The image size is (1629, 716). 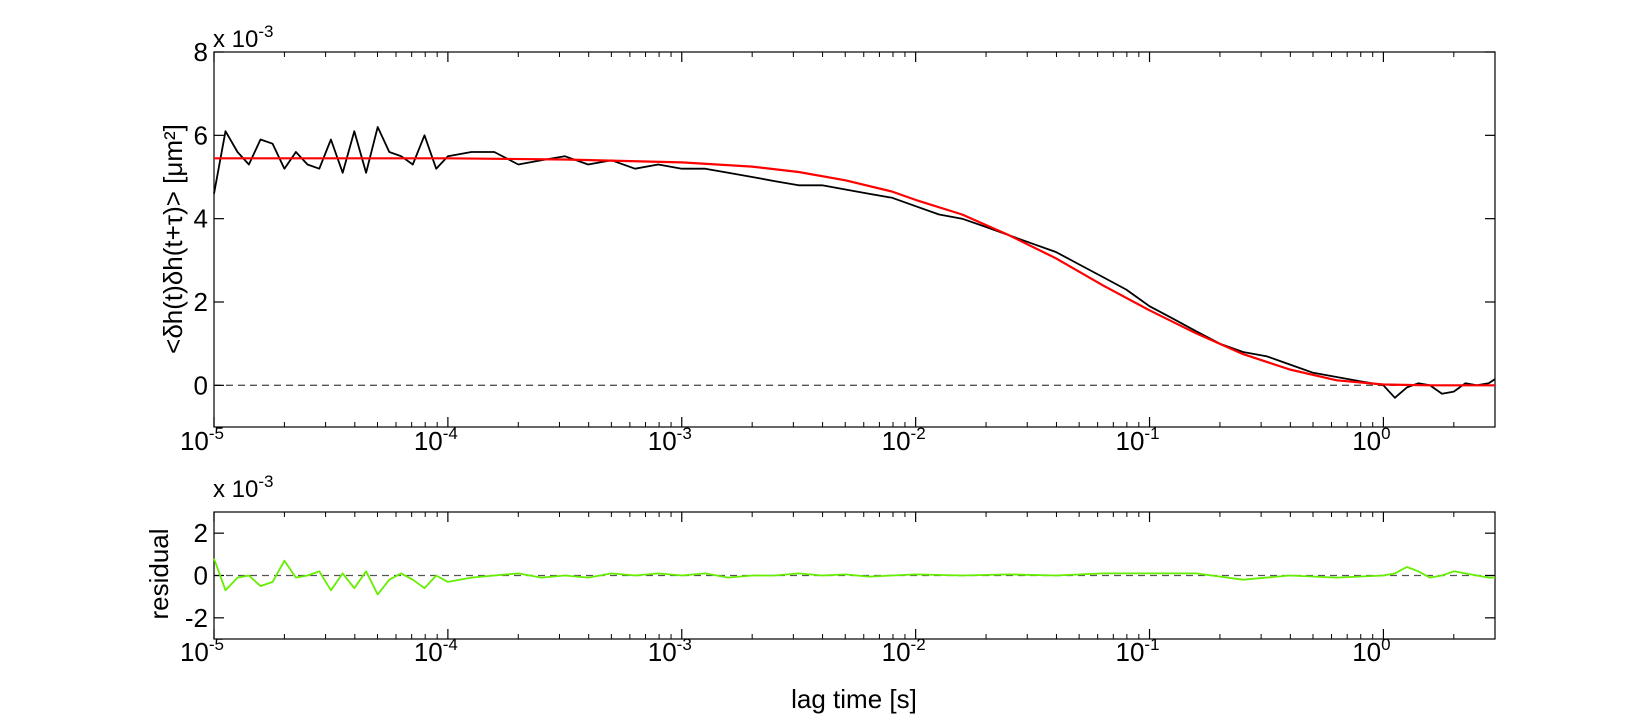 I want to click on y-axis-label: residual, so click(x=159, y=573).